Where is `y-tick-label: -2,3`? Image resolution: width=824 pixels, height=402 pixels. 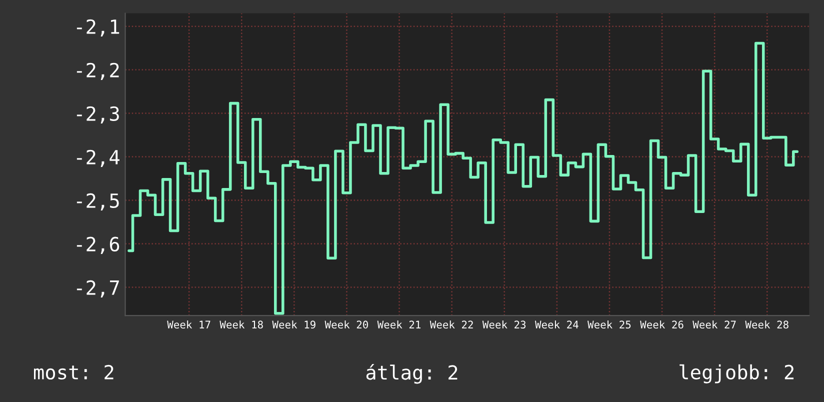
y-tick-label: -2,3 is located at coordinates (97, 115).